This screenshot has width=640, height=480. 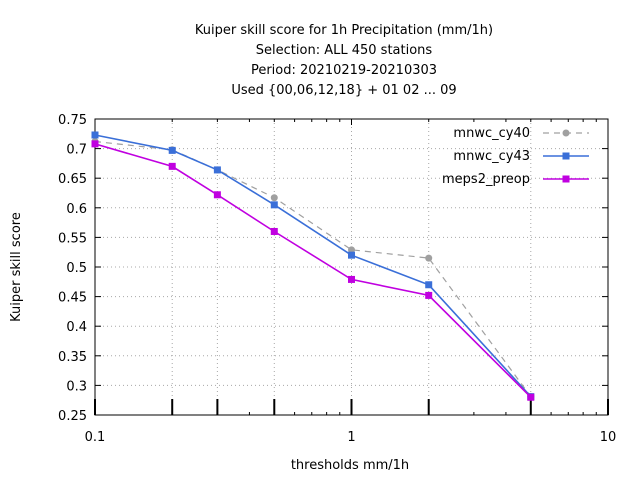 I want to click on title-line-3: Period: 20210219-20210303, so click(x=344, y=70).